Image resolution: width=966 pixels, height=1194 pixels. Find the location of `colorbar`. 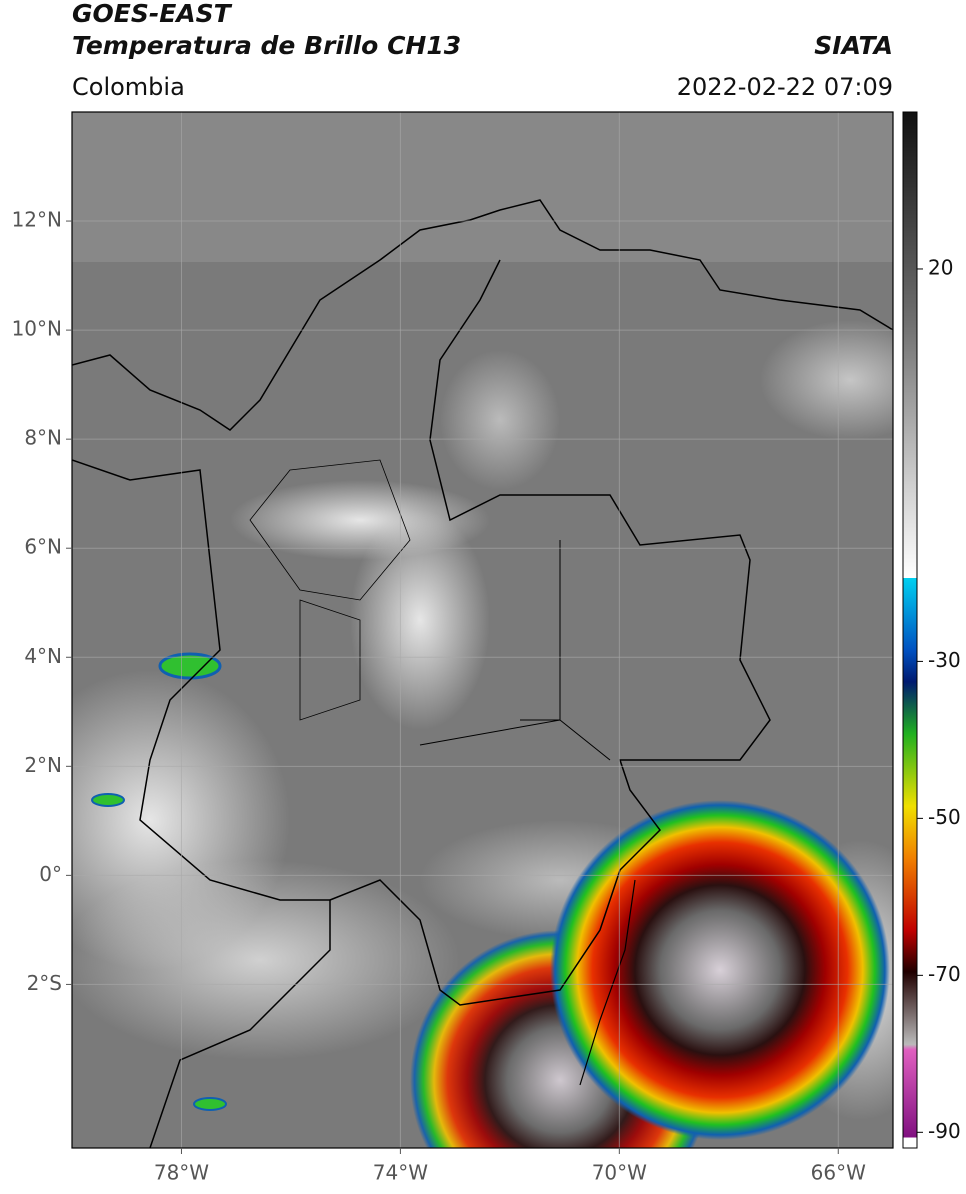

colorbar is located at coordinates (910, 630).